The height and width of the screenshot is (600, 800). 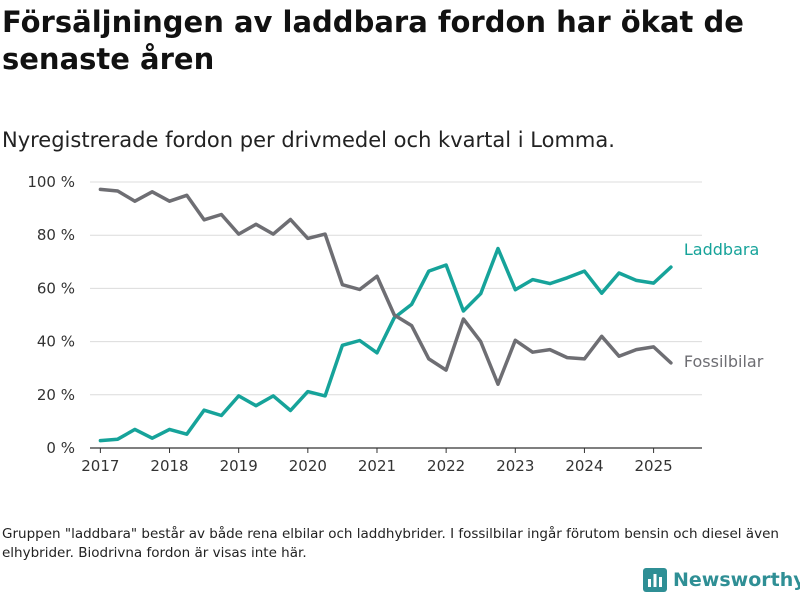 I want to click on y-axis-ticks: 0 % 20 % 40 % 60 % 80 % 100 %, so click(x=51, y=315).